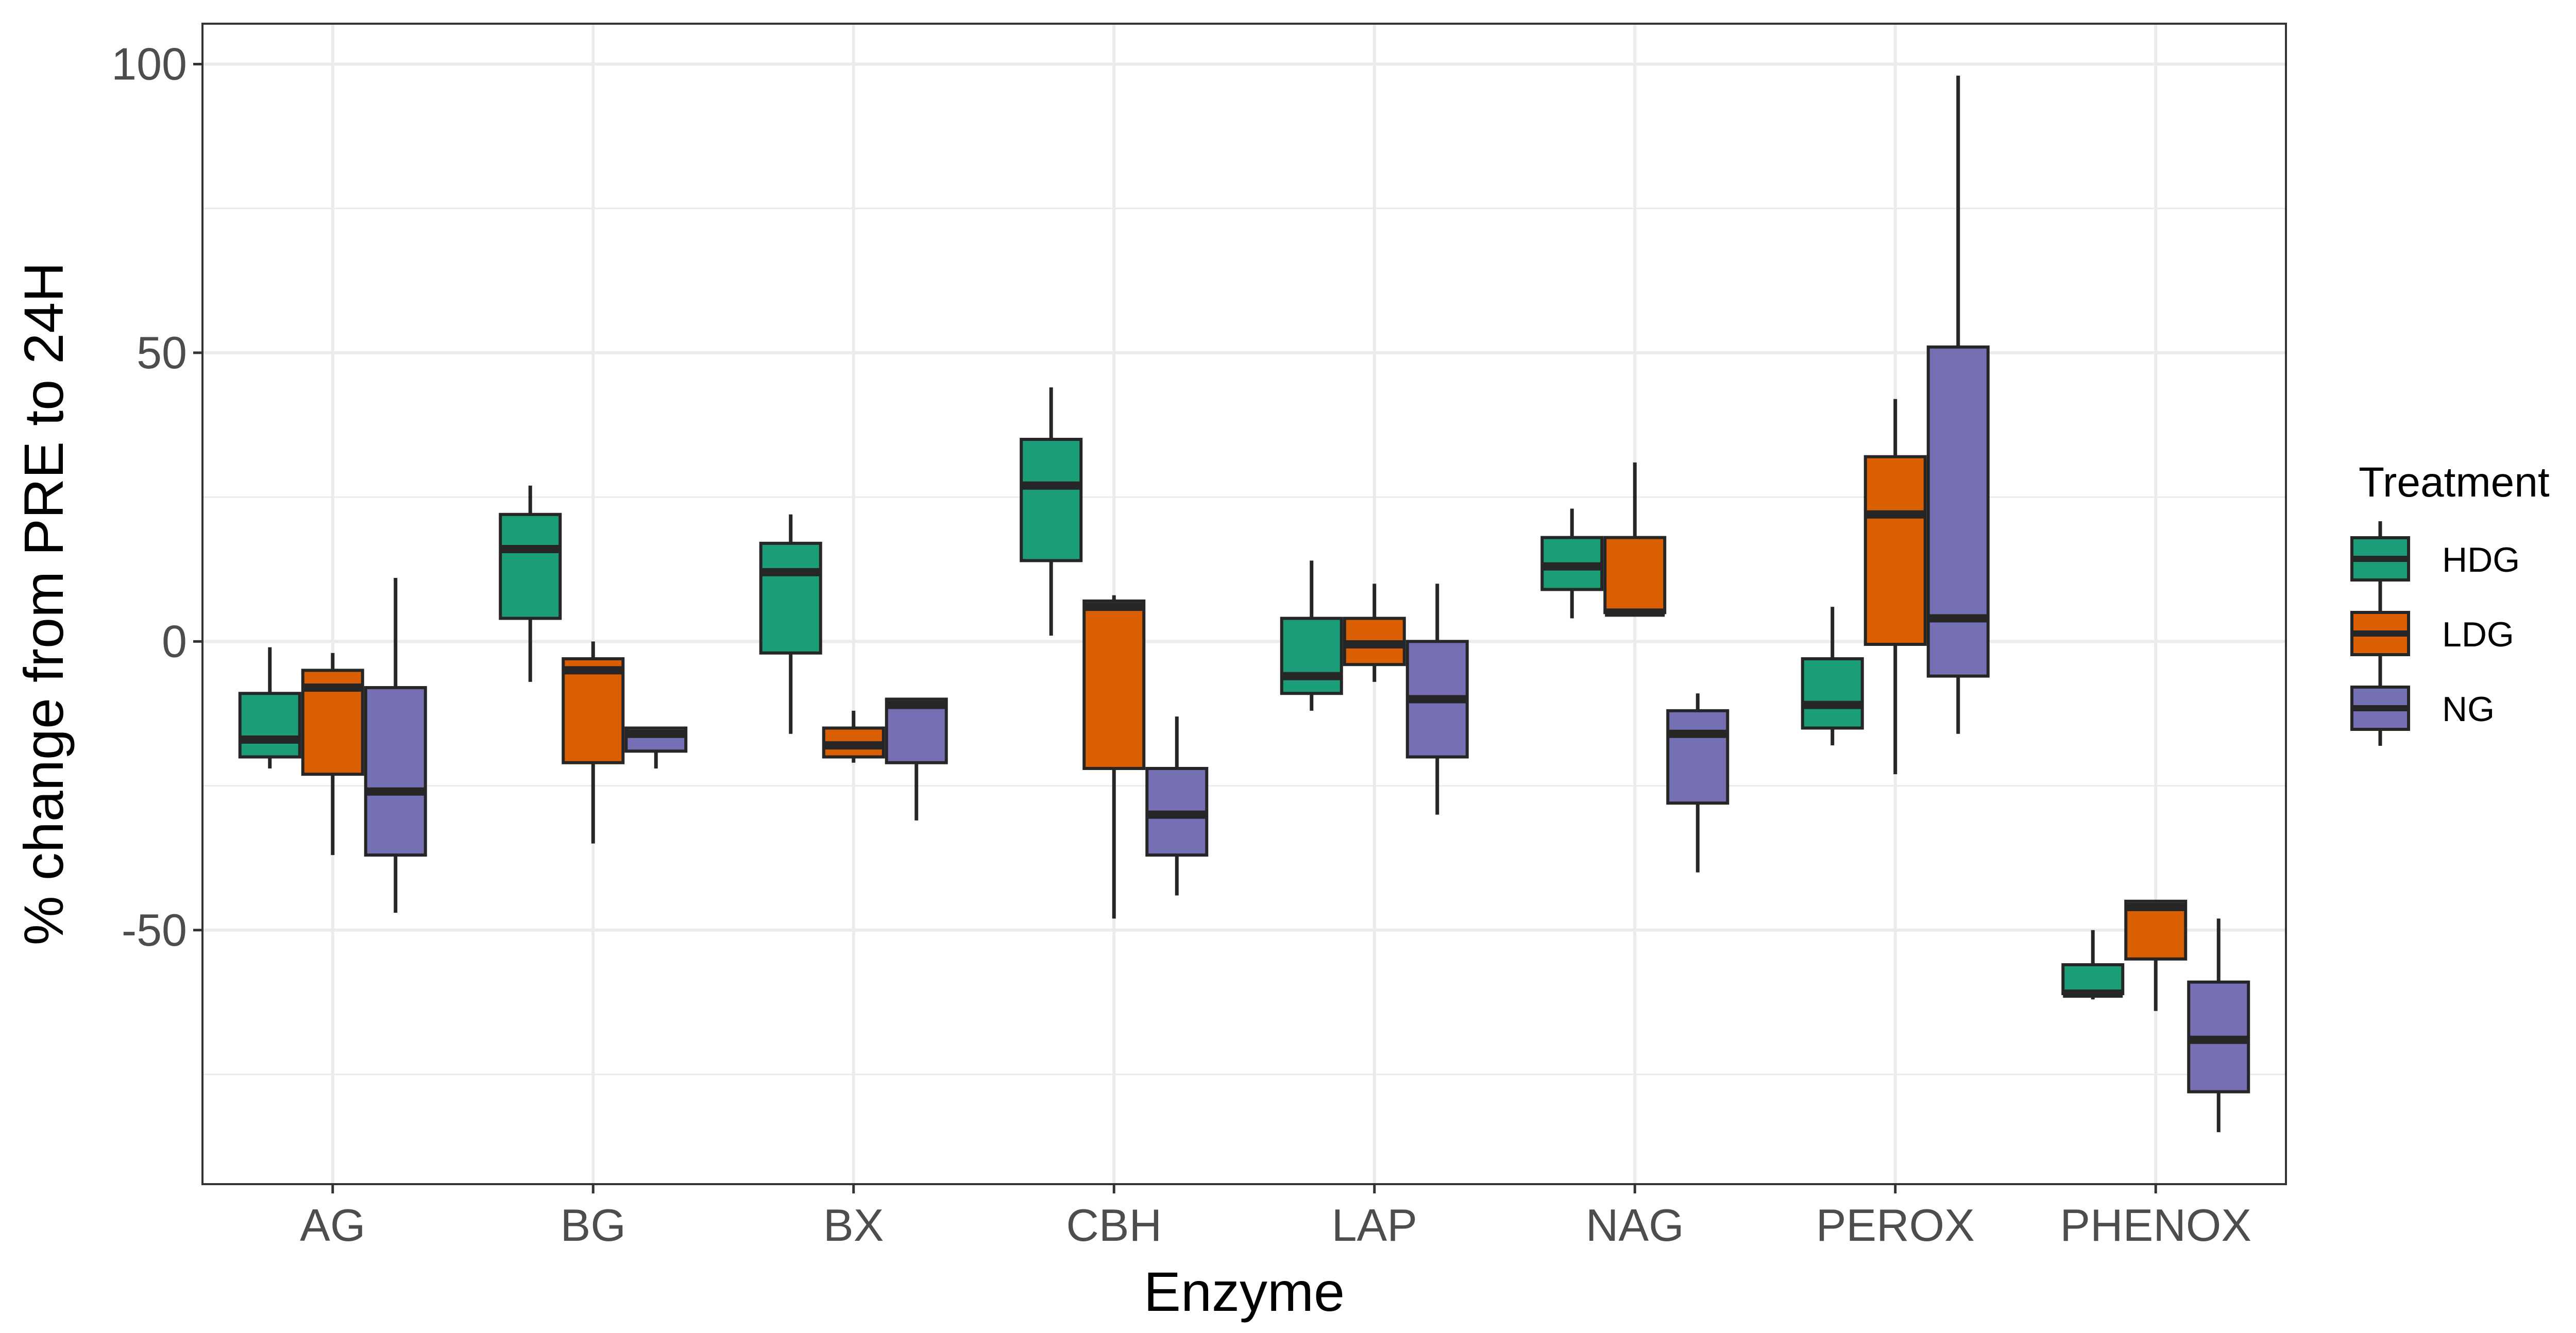 The width and height of the screenshot is (2576, 1333). I want to click on box-perox-ldg, so click(1895, 587).